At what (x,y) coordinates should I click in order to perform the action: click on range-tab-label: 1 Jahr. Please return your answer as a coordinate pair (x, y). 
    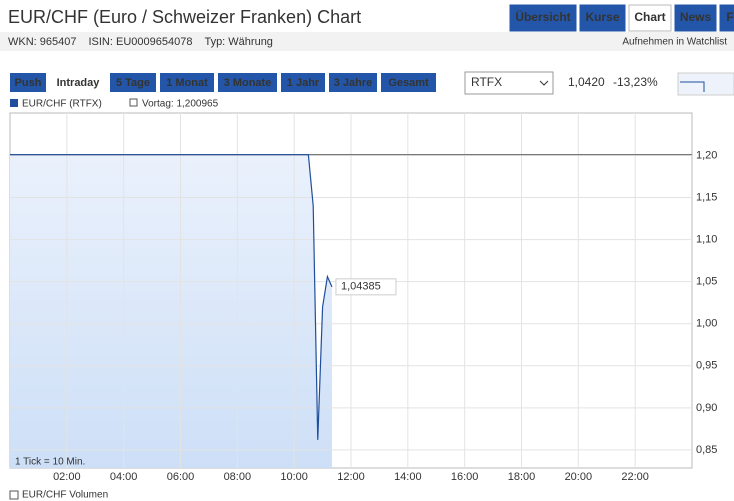
    Looking at the image, I should click on (303, 83).